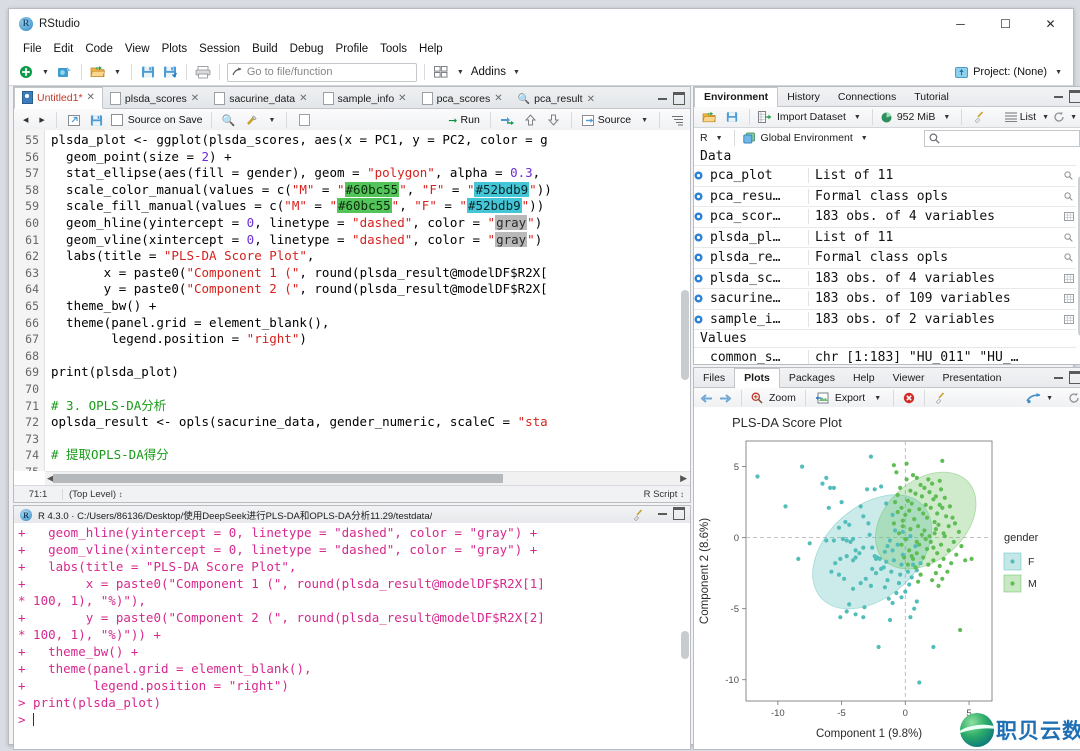  I want to click on goto-file-function-input: Go to file/function, so click(321, 72).